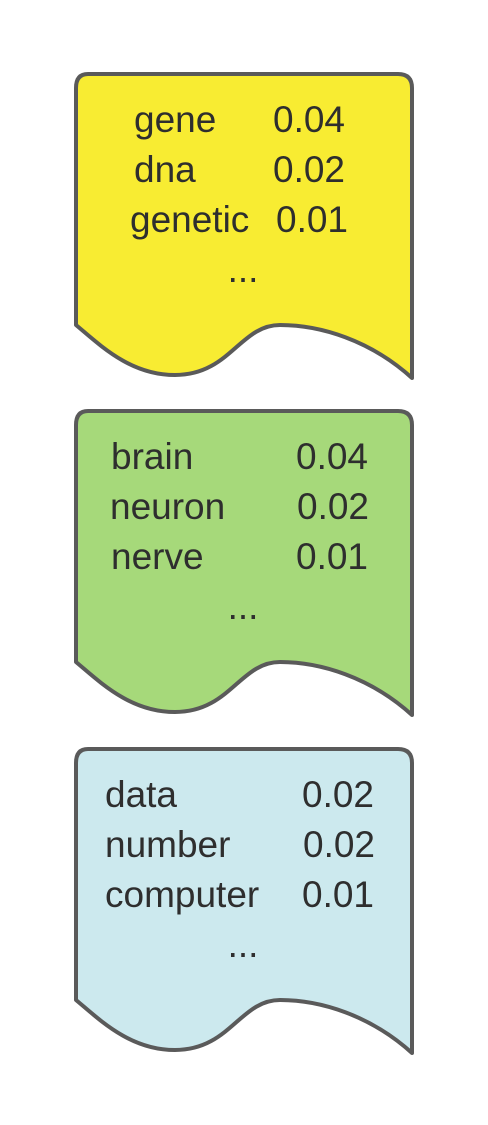  I want to click on term-word: dna, so click(165, 169).